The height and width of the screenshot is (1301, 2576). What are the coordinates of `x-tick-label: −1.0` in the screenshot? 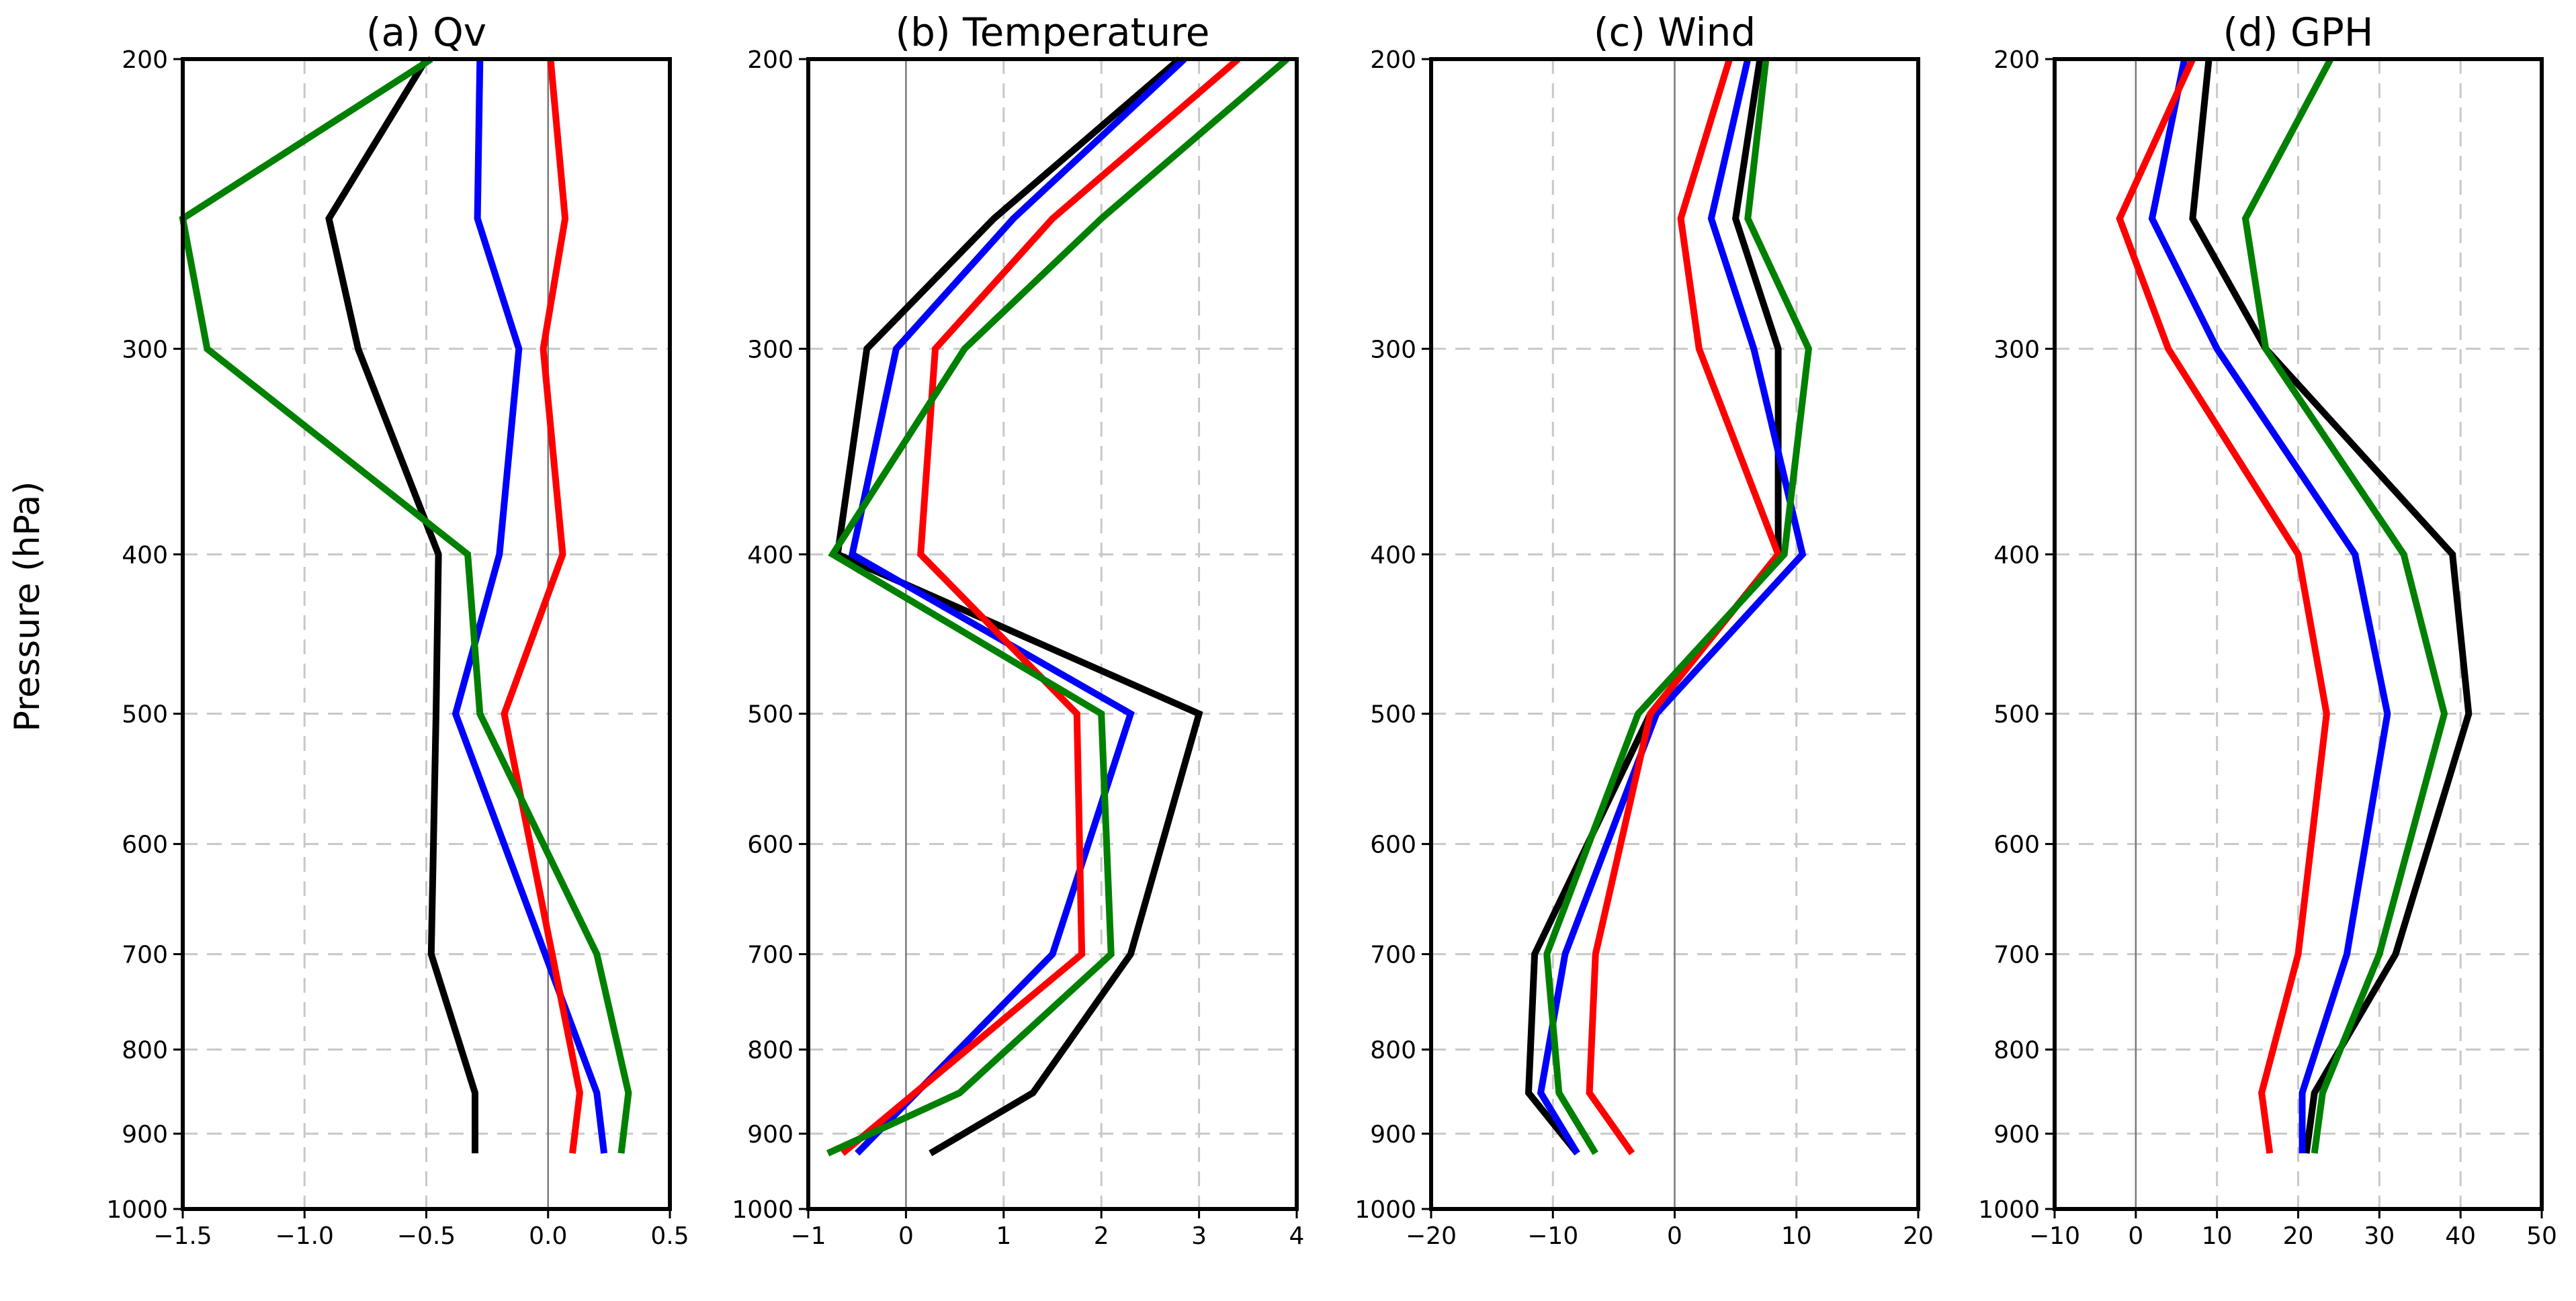 It's located at (304, 1236).